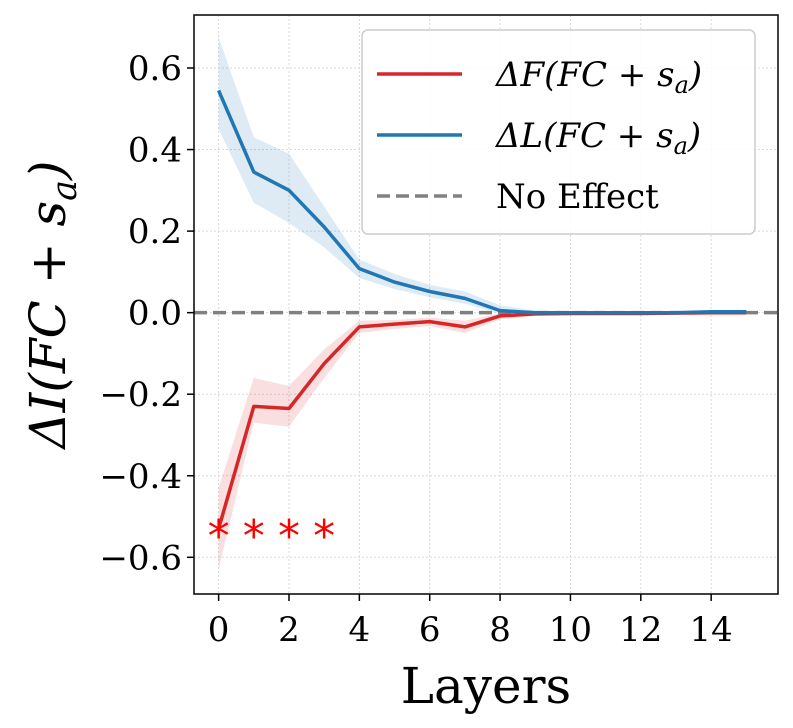  I want to click on x-tick-label: 6, so click(430, 630).